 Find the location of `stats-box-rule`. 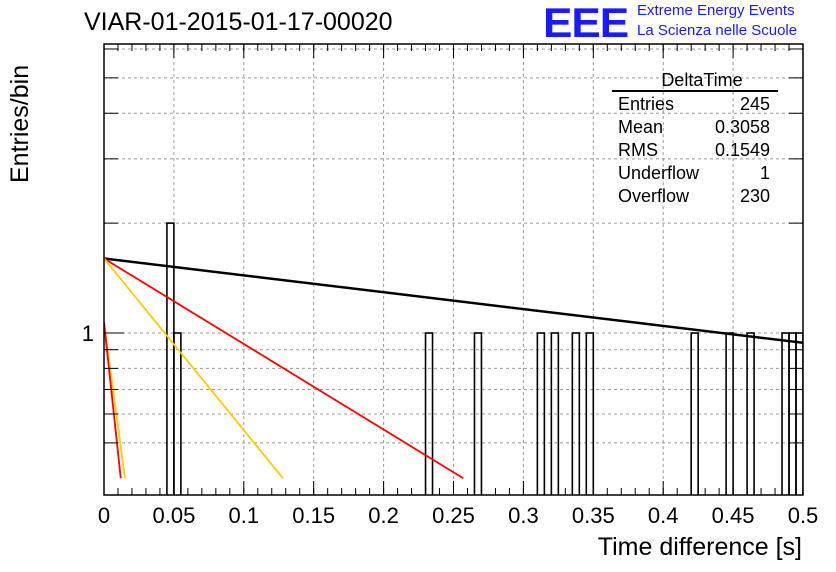

stats-box-rule is located at coordinates (695, 91).